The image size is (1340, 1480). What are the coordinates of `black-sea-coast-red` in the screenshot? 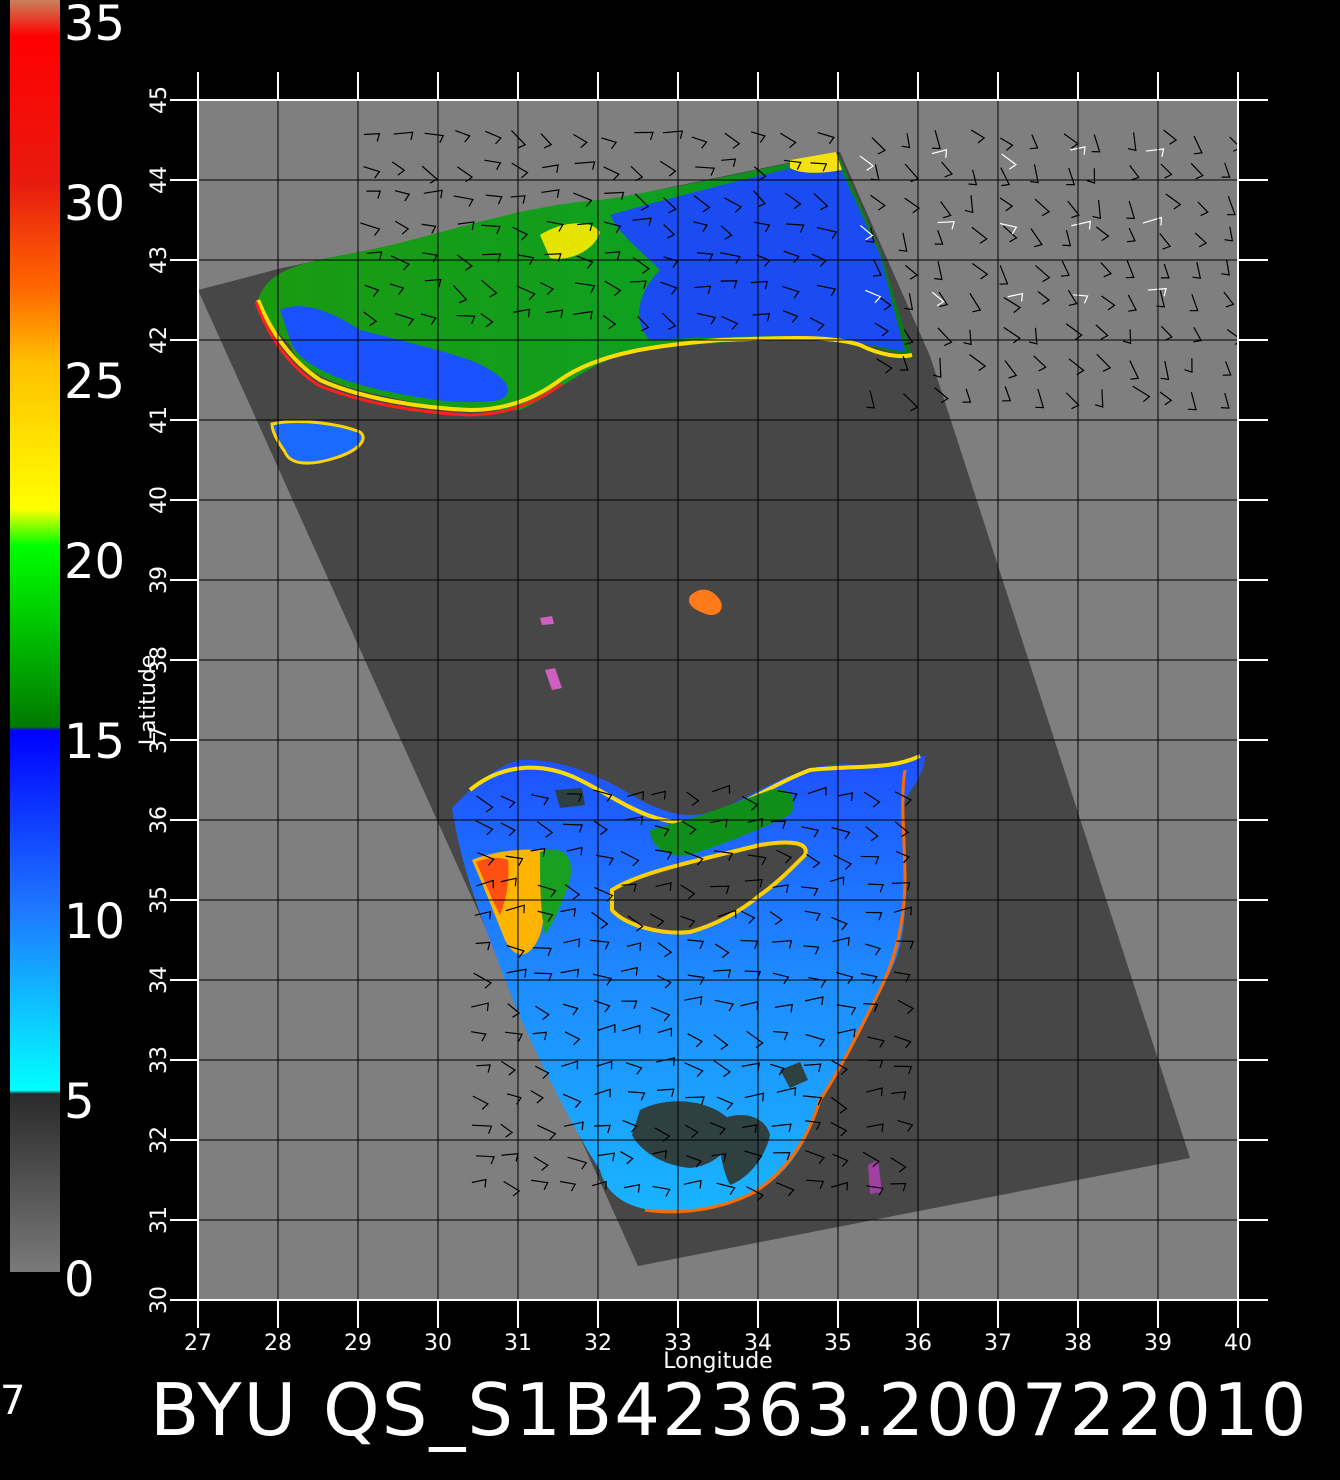 It's located at (408, 359).